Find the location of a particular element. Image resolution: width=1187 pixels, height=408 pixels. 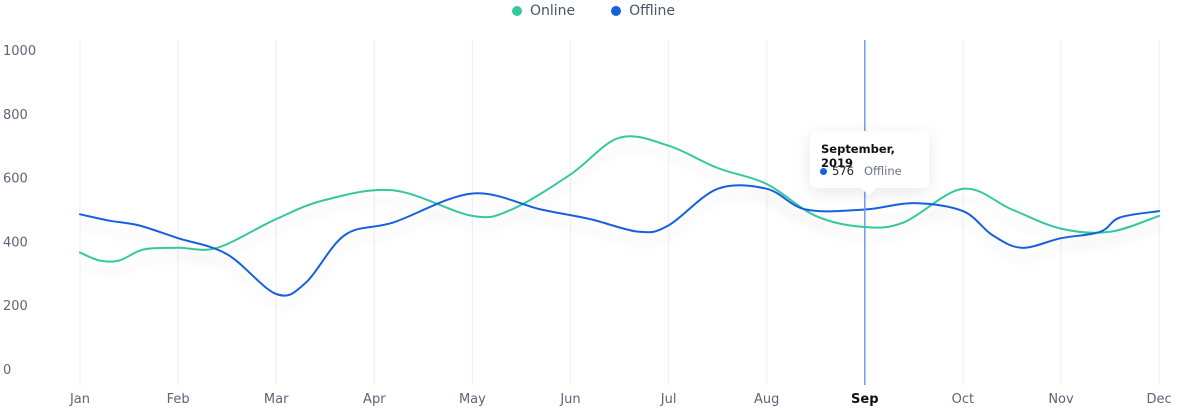

legend-label-online: Online is located at coordinates (552, 11).